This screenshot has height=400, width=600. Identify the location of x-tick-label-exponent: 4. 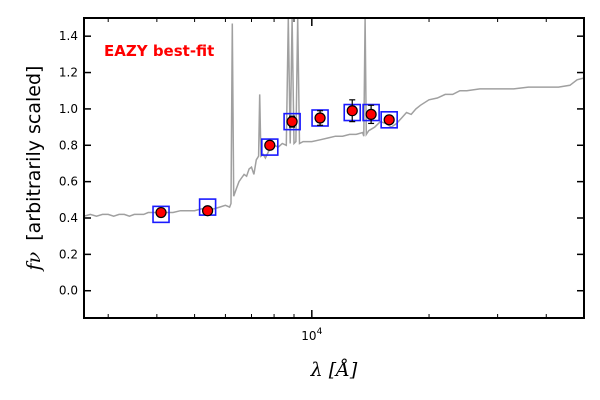
(320, 332).